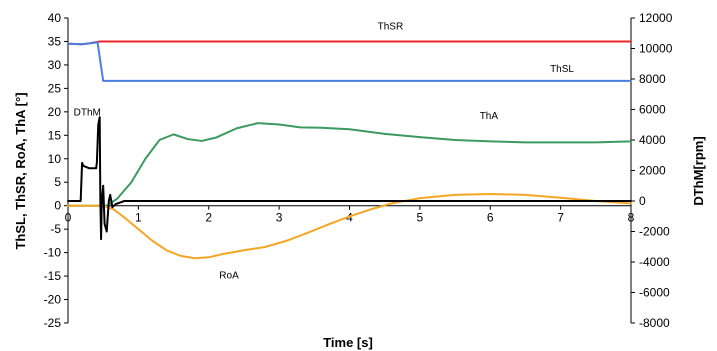  What do you see at coordinates (55, 88) in the screenshot?
I see `left-tick-label: 25` at bounding box center [55, 88].